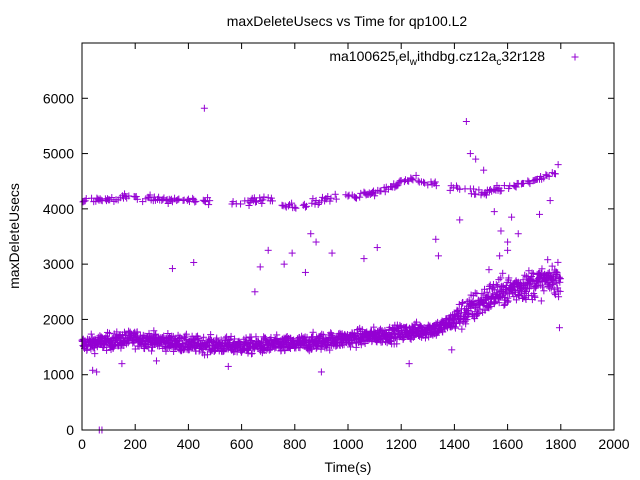  Describe the element at coordinates (242, 444) in the screenshot. I see `x-tick-label: 600` at that location.